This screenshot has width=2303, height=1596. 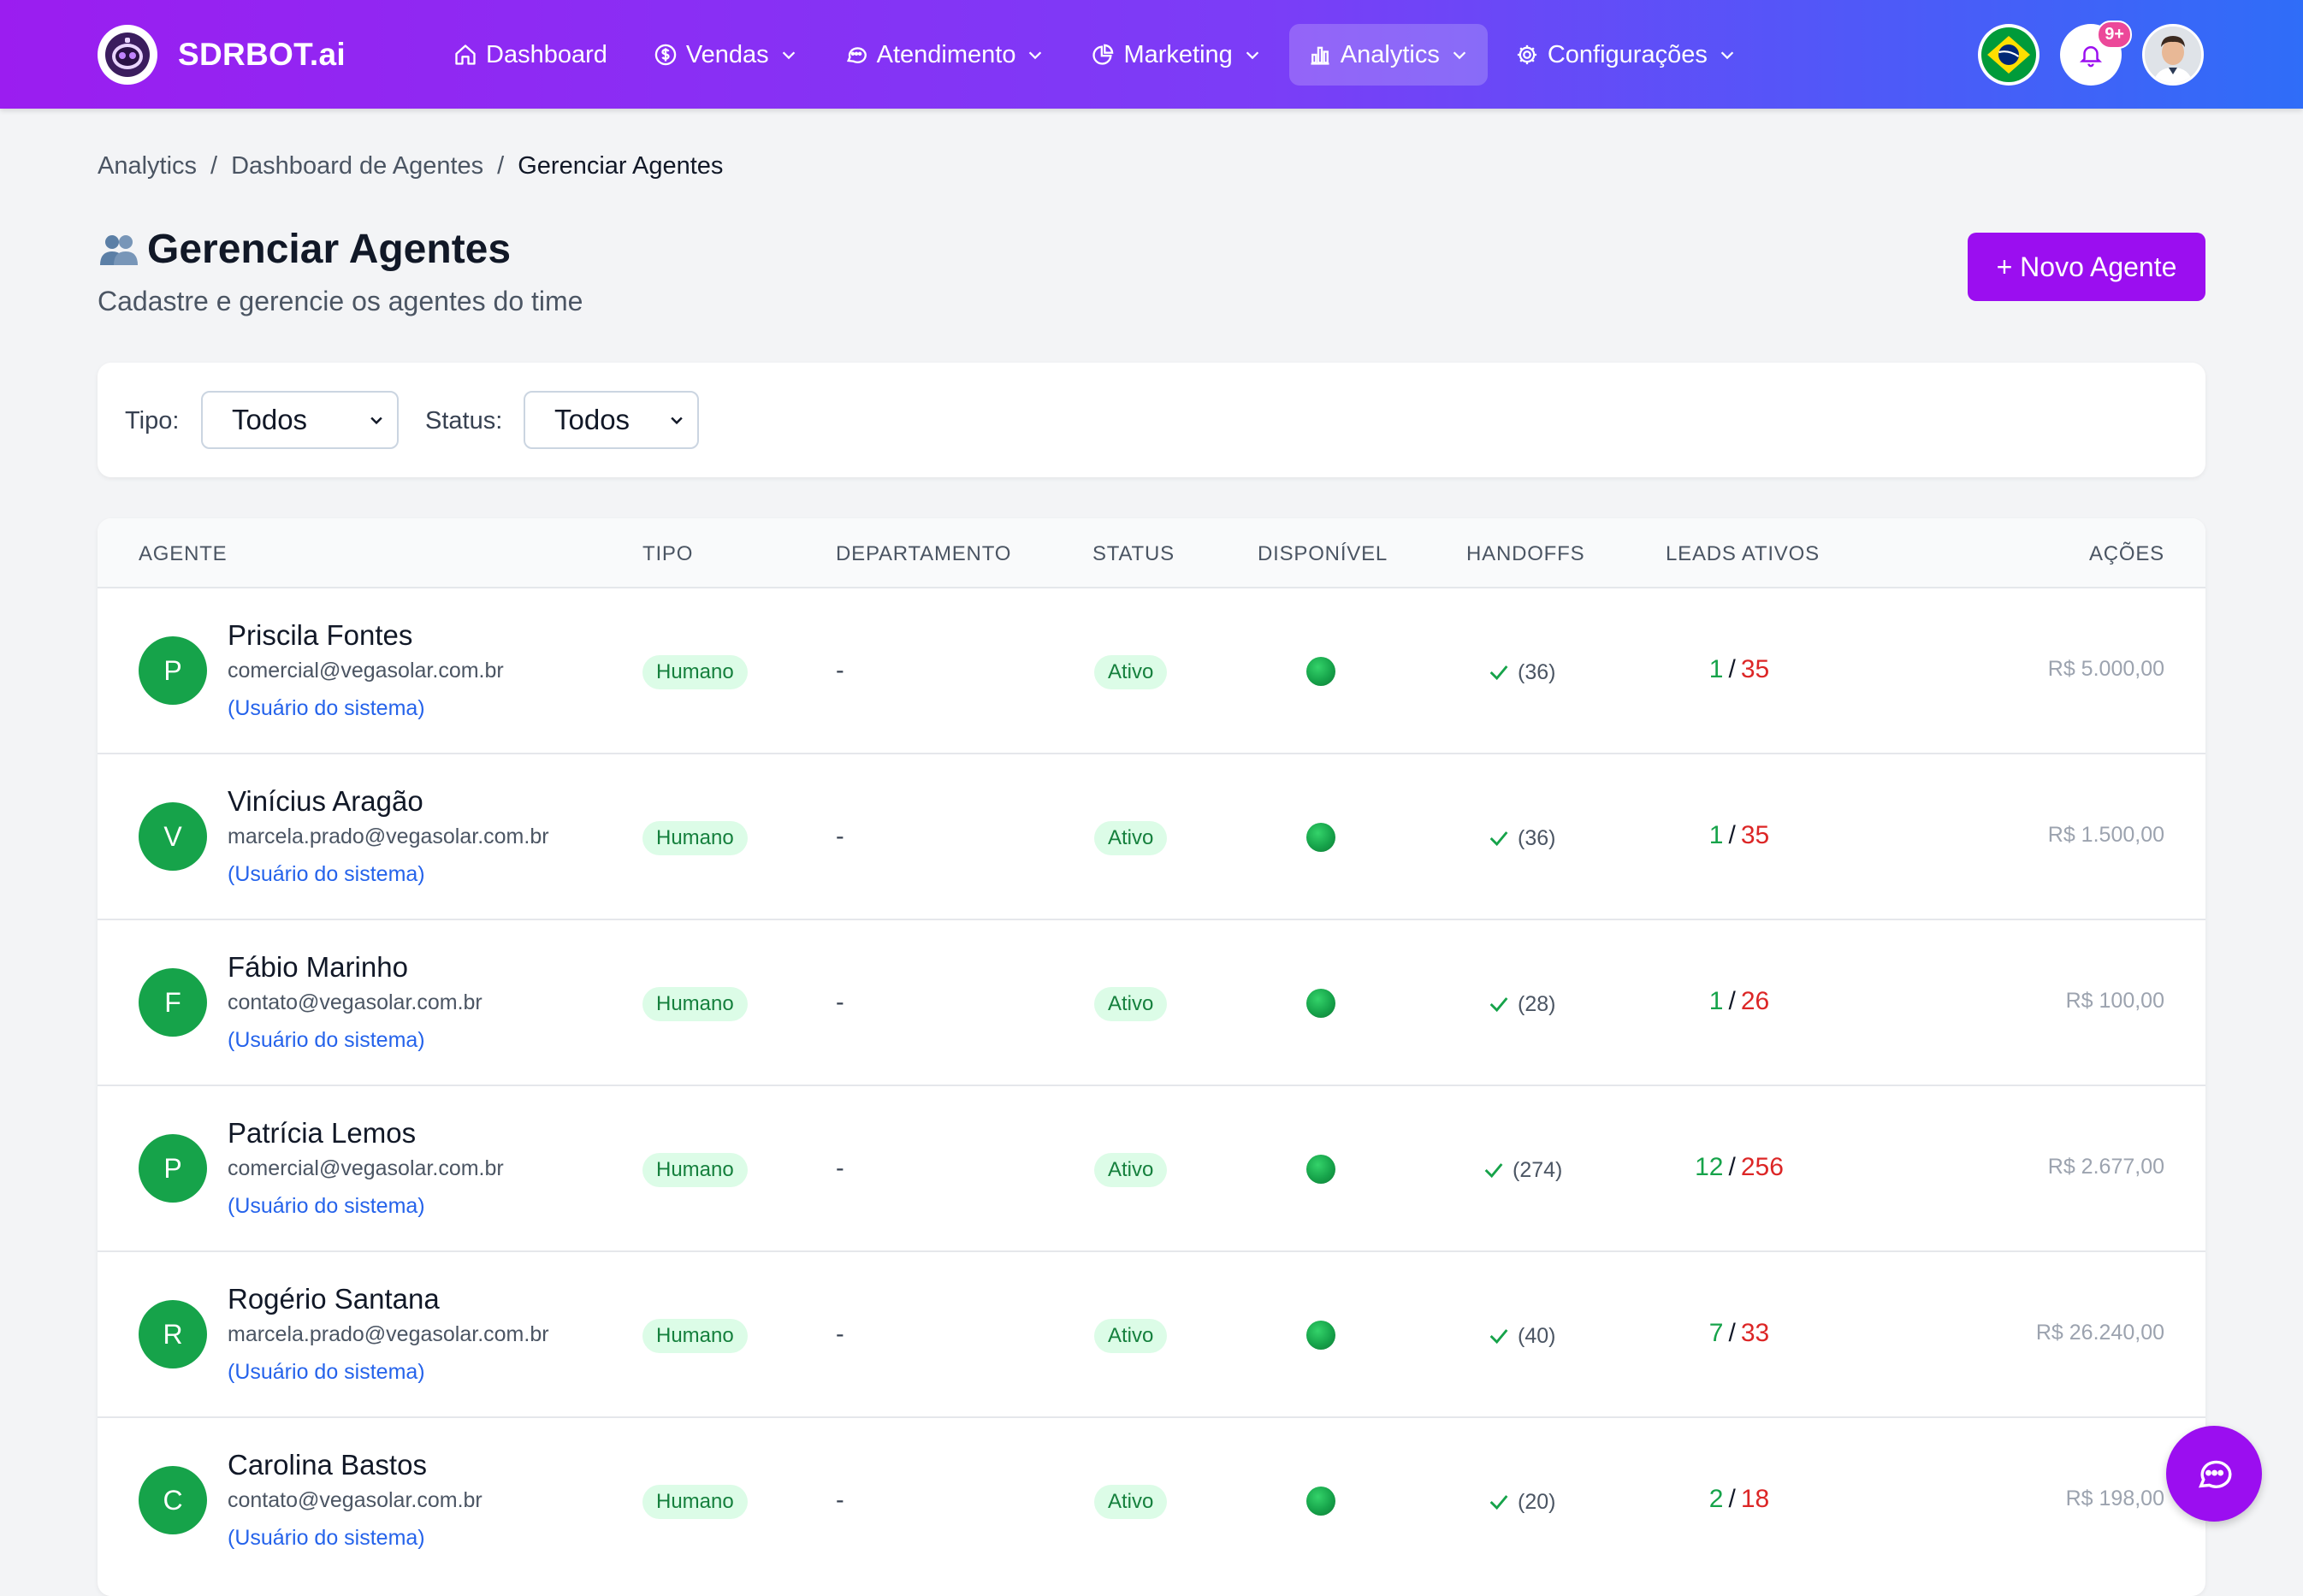 I want to click on nav-vendas: Vendas, so click(x=726, y=55).